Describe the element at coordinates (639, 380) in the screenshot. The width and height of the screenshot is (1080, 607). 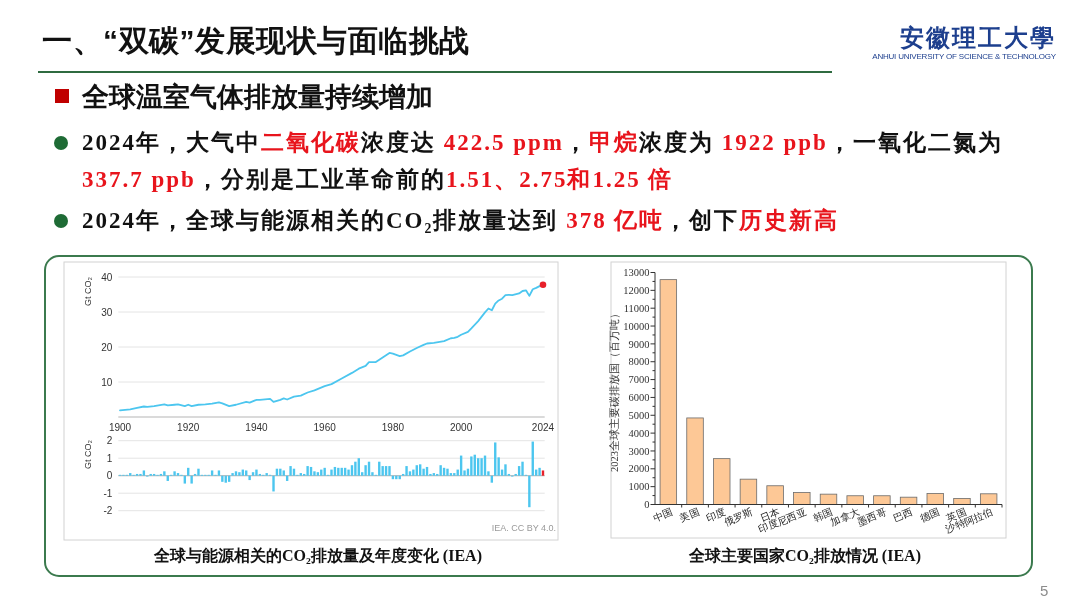
I see `y-tick-label: 7000` at that location.